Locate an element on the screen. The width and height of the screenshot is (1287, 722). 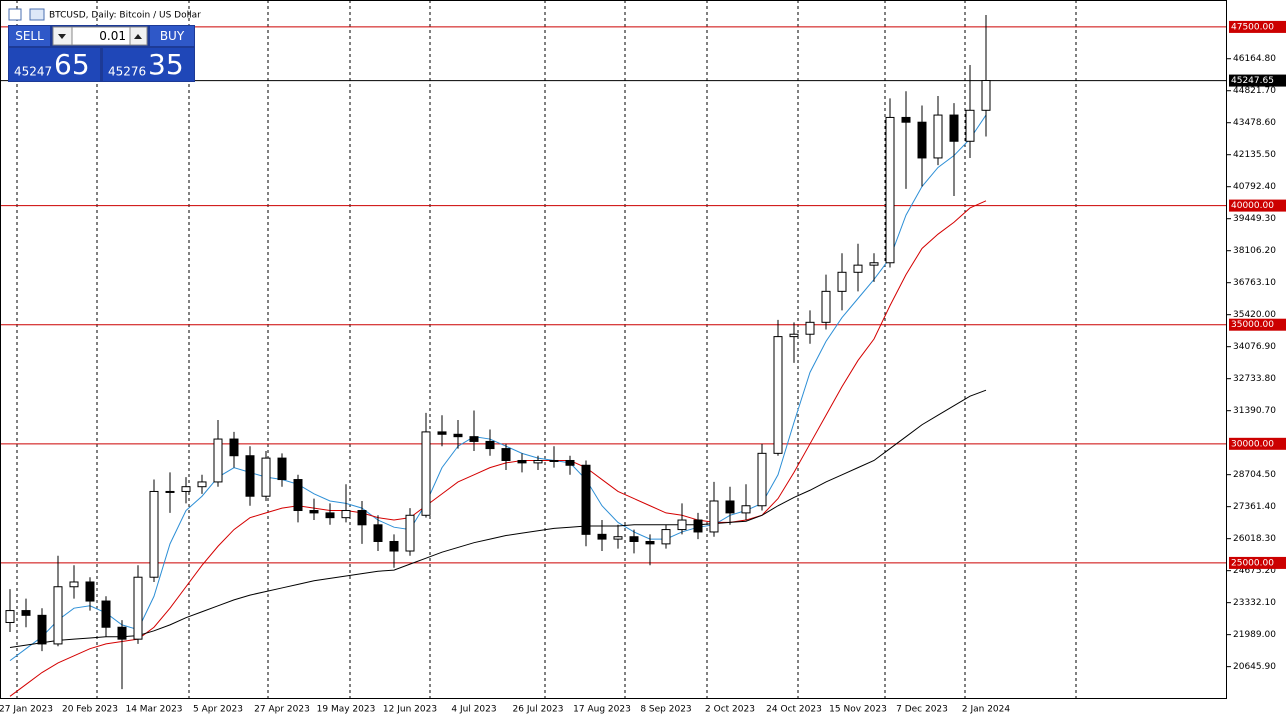
x-tick-label: 15 Nov 2023 is located at coordinates (858, 710).